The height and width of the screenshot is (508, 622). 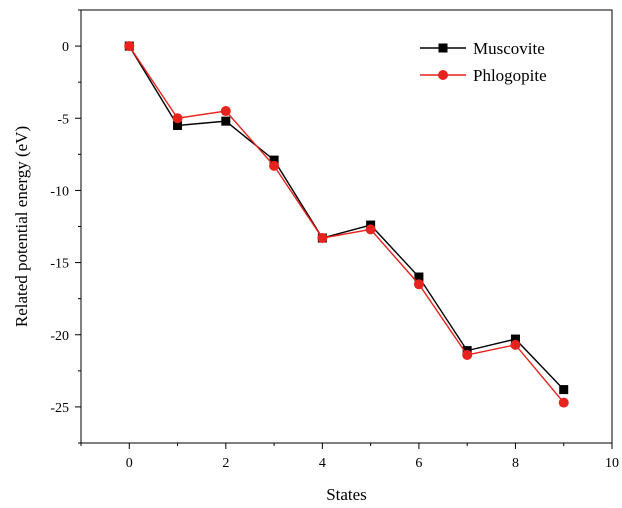 I want to click on y-tick-label: -5, so click(x=63, y=119).